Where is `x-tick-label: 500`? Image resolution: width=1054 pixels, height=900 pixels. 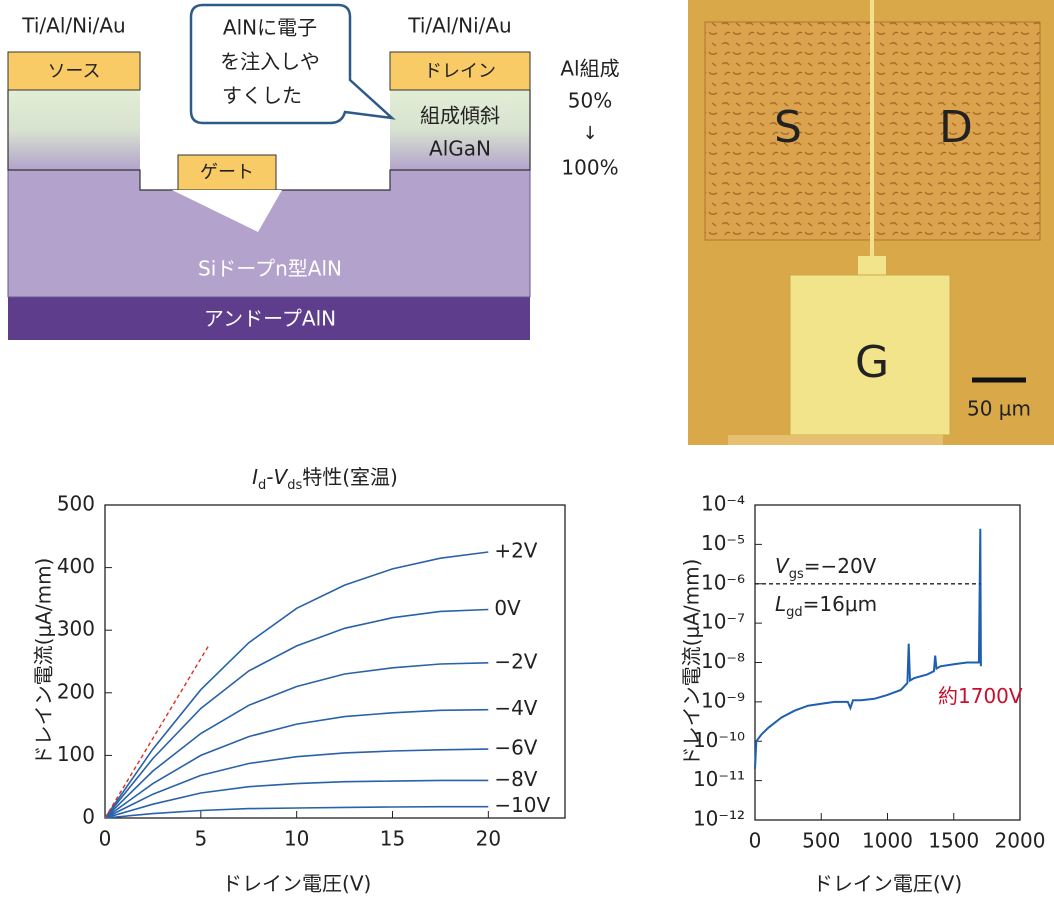
x-tick-label: 500 is located at coordinates (821, 841).